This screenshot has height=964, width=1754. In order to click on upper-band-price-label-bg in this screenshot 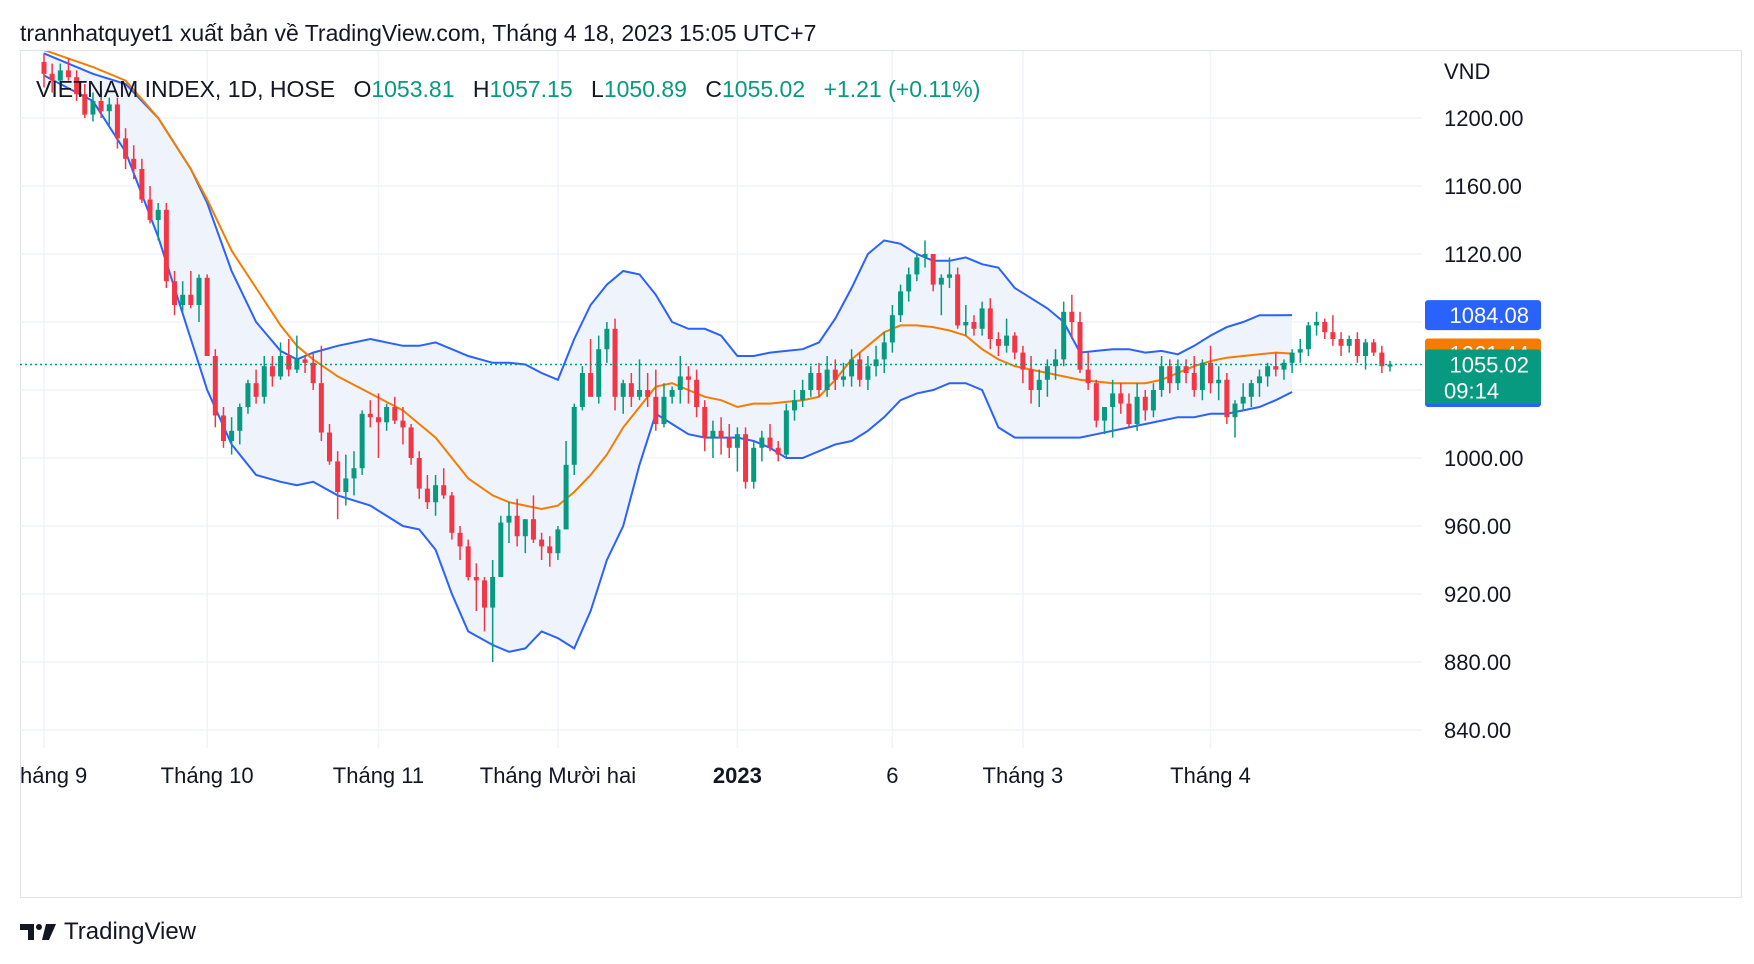, I will do `click(1483, 315)`.